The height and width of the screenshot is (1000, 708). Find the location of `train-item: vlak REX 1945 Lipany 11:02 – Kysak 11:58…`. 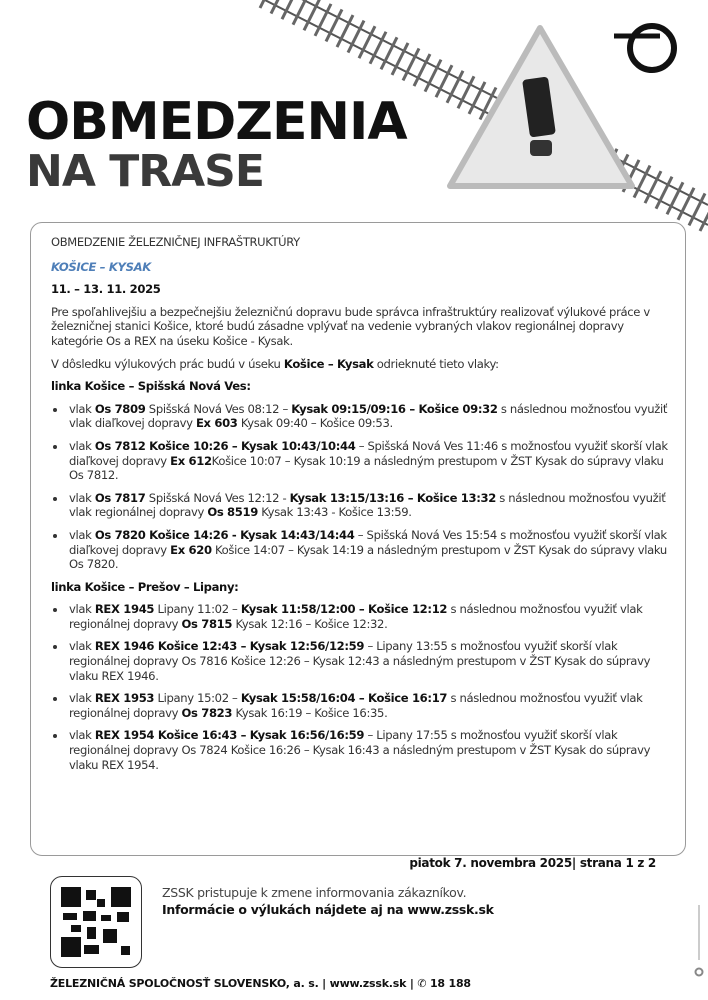

train-item: vlak REX 1945 Lipany 11:02 – Kysak 11:58… is located at coordinates (369, 616).